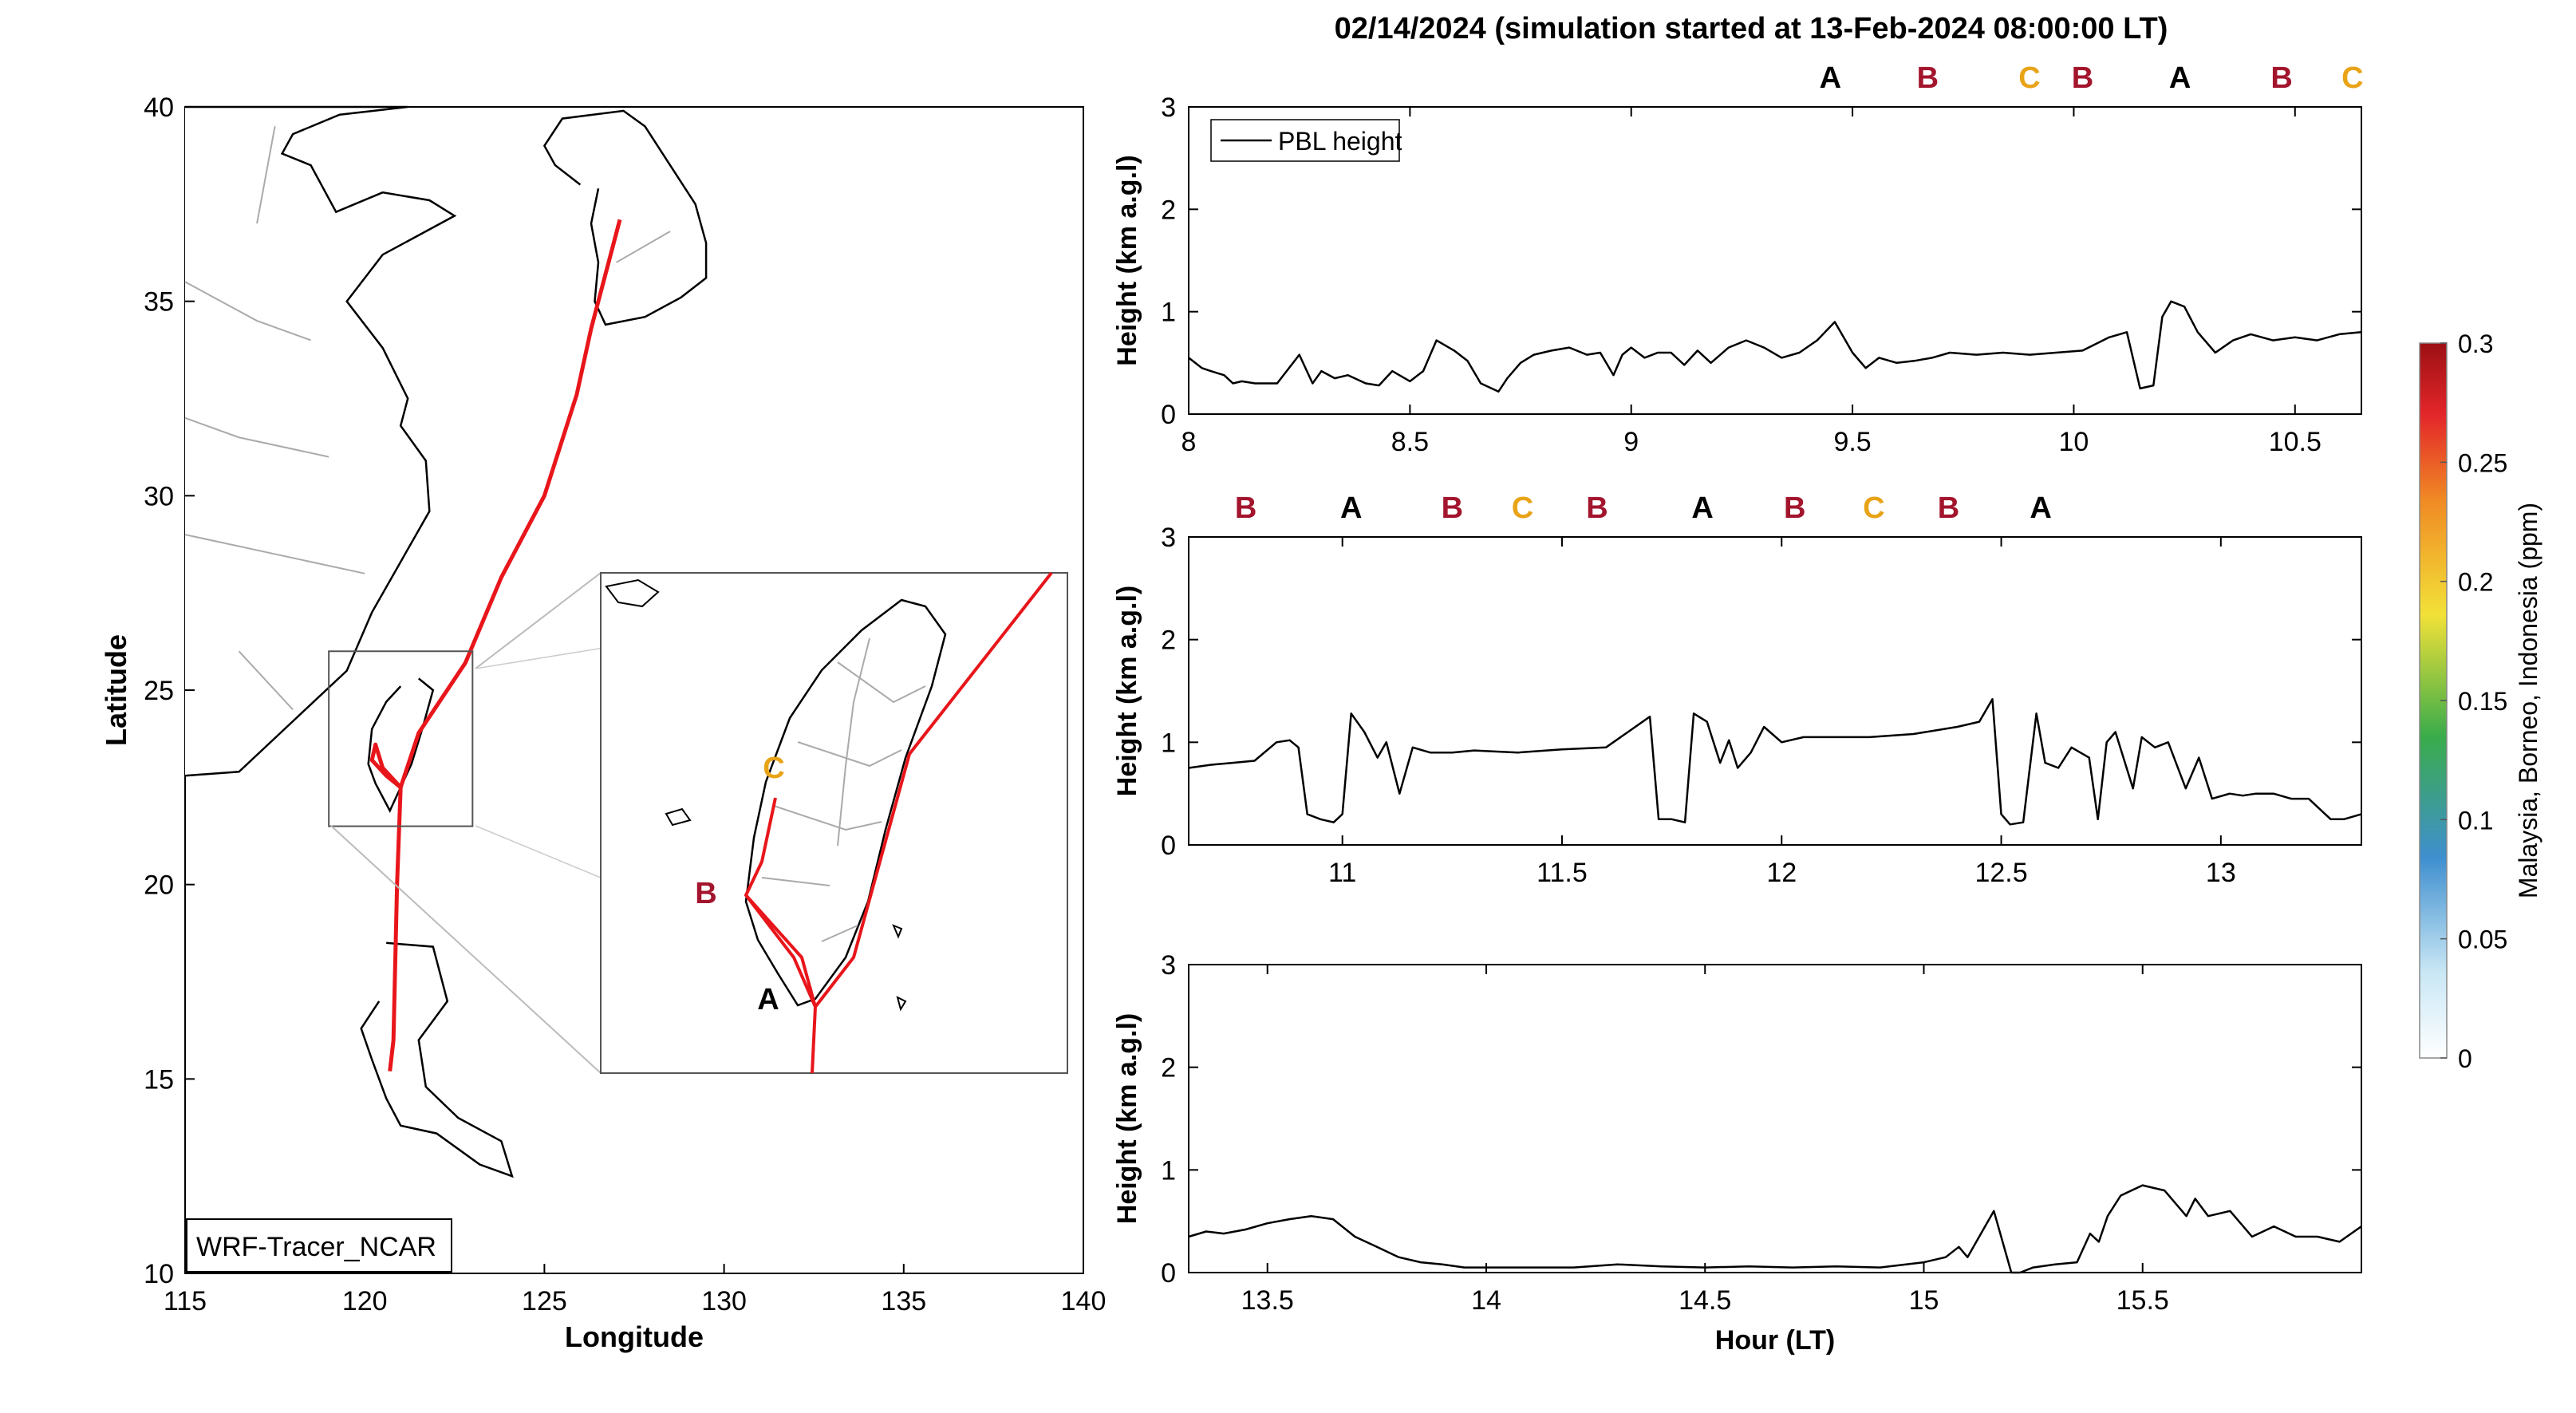 This screenshot has height=1413, width=2576. Describe the element at coordinates (1705, 1300) in the screenshot. I see `panel-xtick-label: 14.5` at that location.